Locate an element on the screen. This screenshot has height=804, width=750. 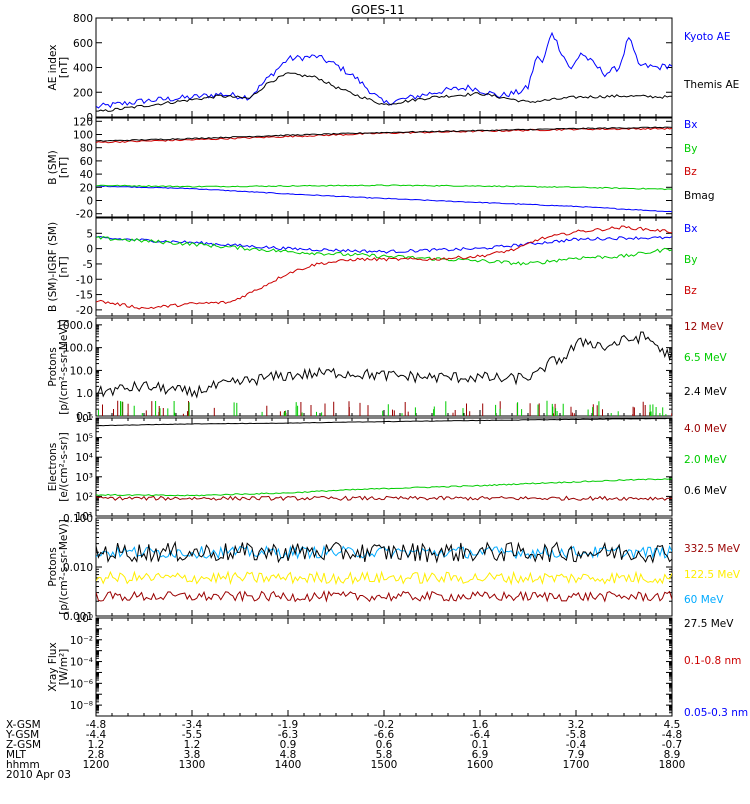
y-axis-label: B (SM)-IGRF (SM) is located at coordinates (53, 267).